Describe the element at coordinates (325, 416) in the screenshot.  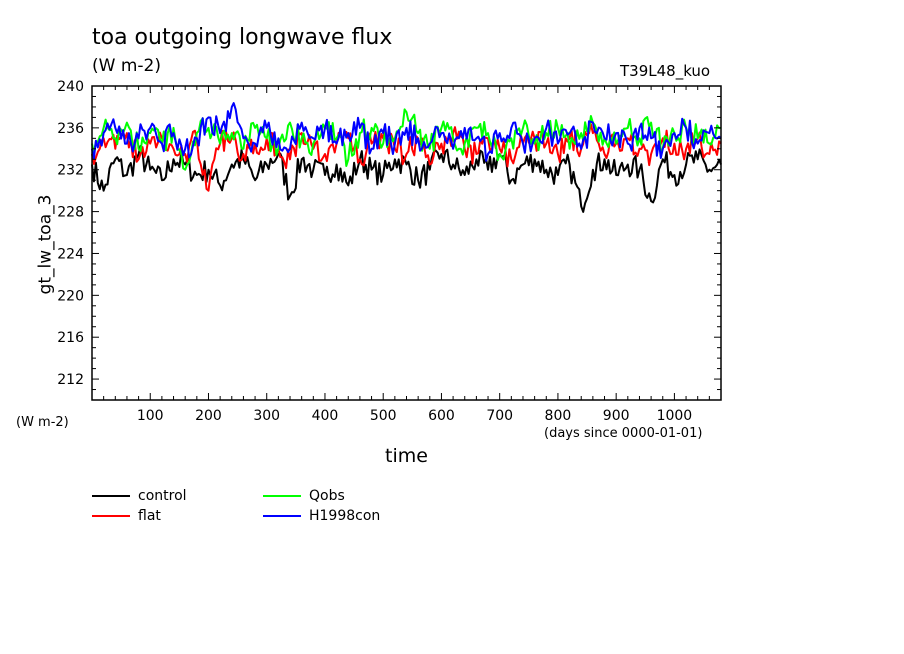
I see `x-tick-label: 400` at that location.